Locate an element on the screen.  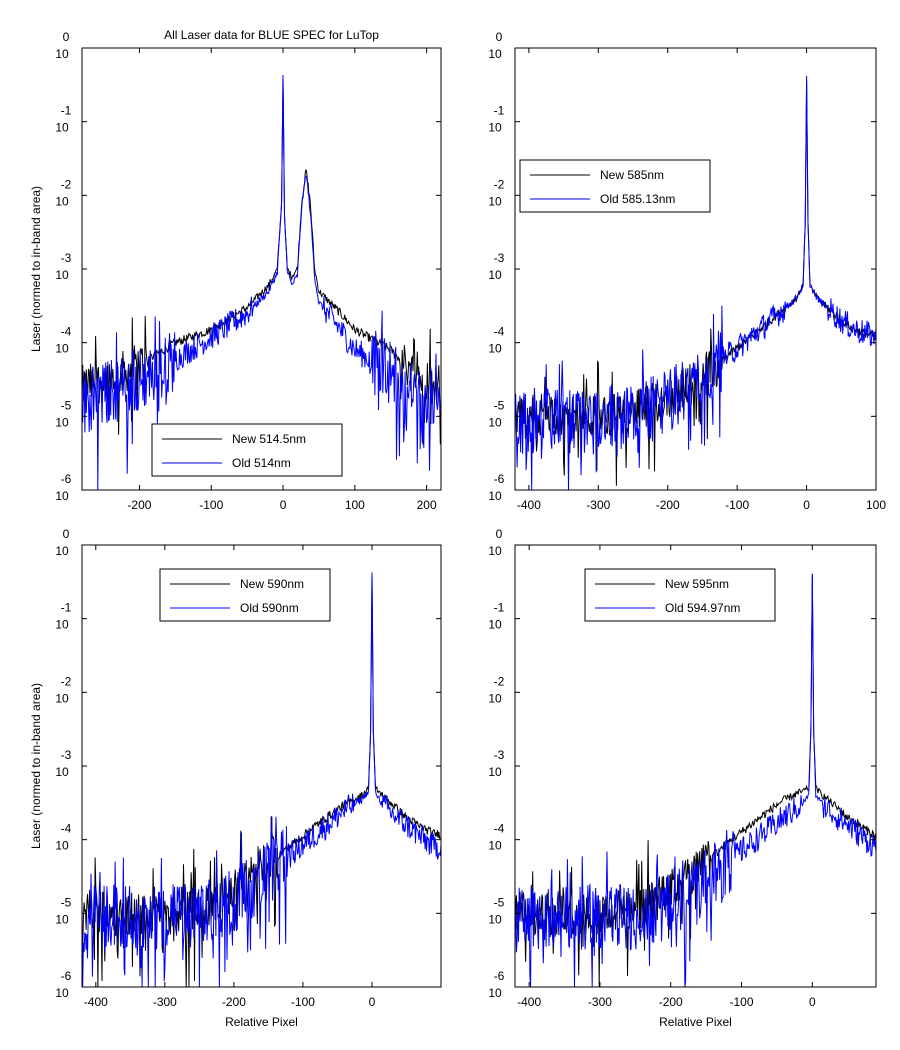
chart-title: All Laser data for BLUE SPEC for LuTop is located at coordinates (271, 35).